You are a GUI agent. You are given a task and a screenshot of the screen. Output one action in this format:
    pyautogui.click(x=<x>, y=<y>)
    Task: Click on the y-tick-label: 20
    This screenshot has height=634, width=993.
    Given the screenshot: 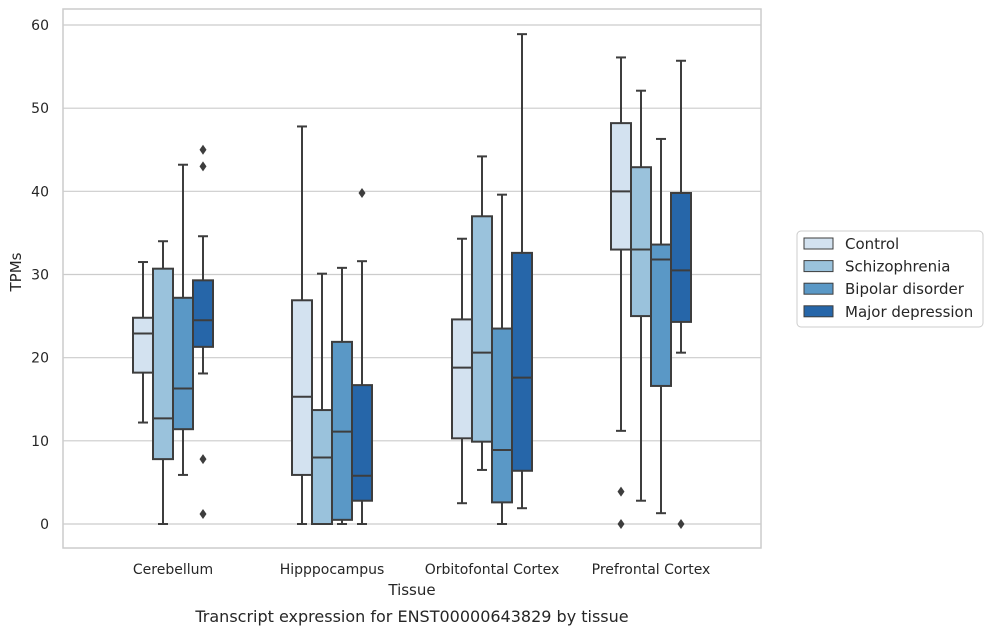 What is the action you would take?
    pyautogui.click(x=40, y=359)
    